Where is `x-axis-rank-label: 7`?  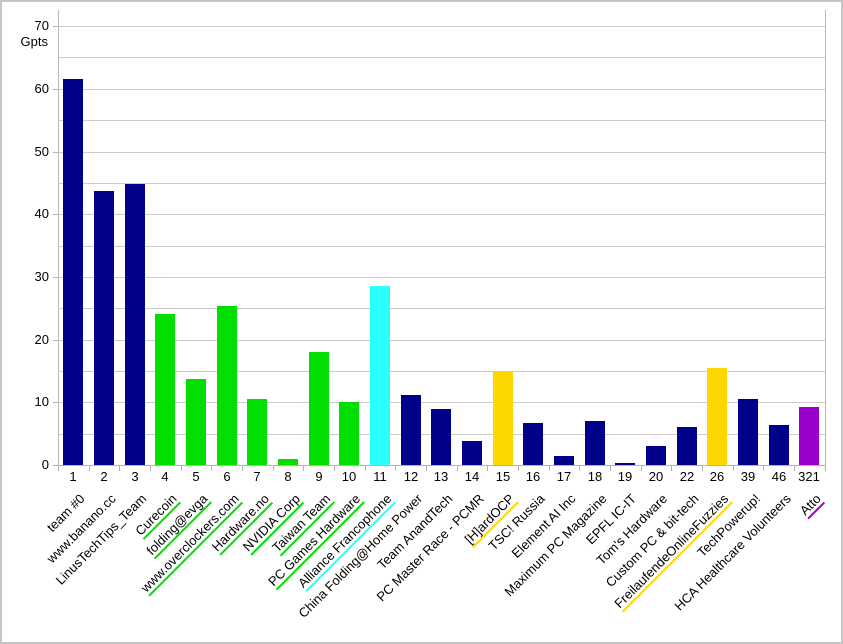 x-axis-rank-label: 7 is located at coordinates (257, 476).